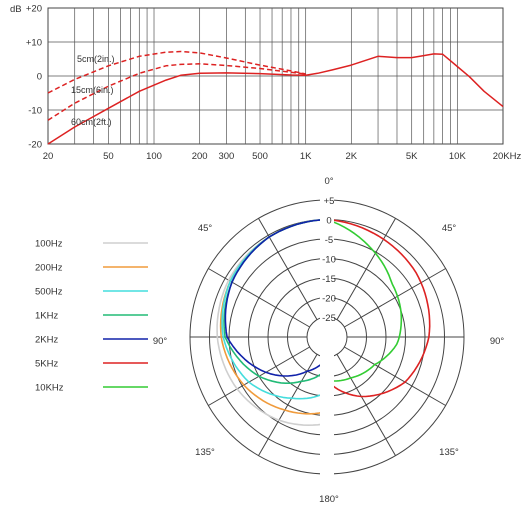 This screenshot has height=510, width=529. What do you see at coordinates (35, 111) in the screenshot?
I see `fr-y-tick-label: -10` at bounding box center [35, 111].